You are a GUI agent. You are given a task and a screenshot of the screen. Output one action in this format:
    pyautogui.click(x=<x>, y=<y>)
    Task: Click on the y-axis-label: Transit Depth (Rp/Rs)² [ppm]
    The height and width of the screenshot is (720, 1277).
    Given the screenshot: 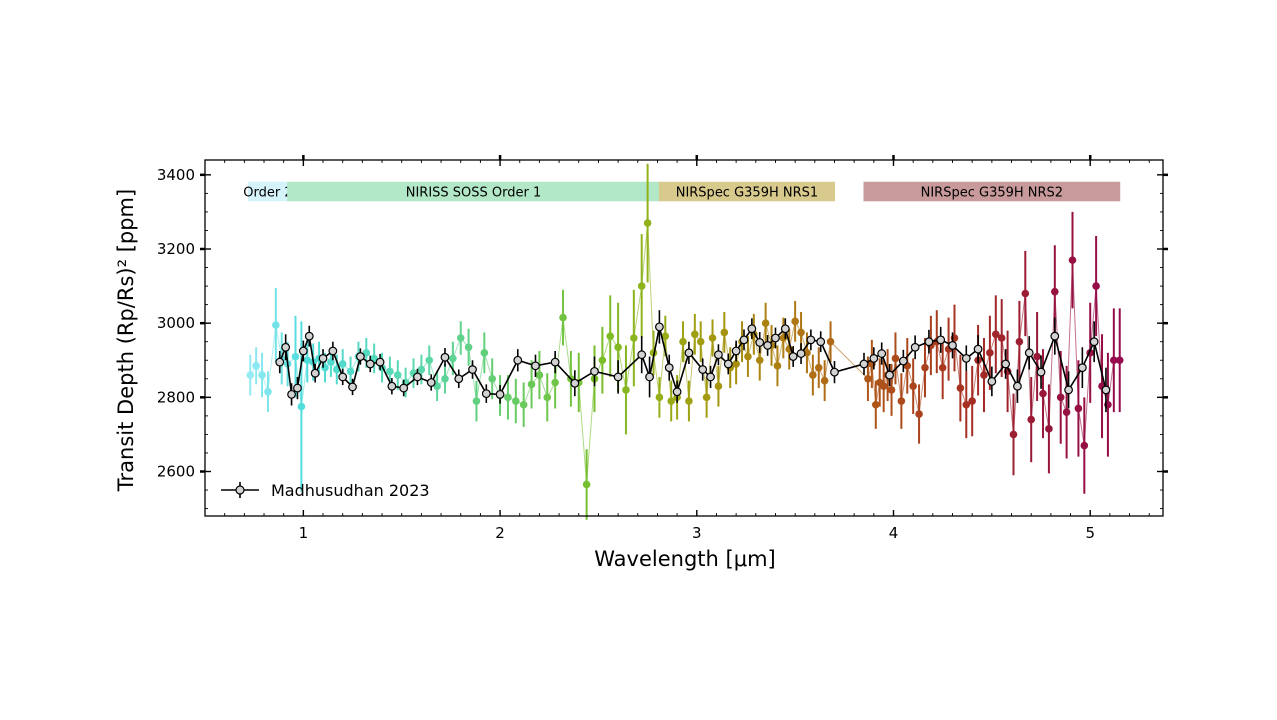 What is the action you would take?
    pyautogui.click(x=126, y=340)
    